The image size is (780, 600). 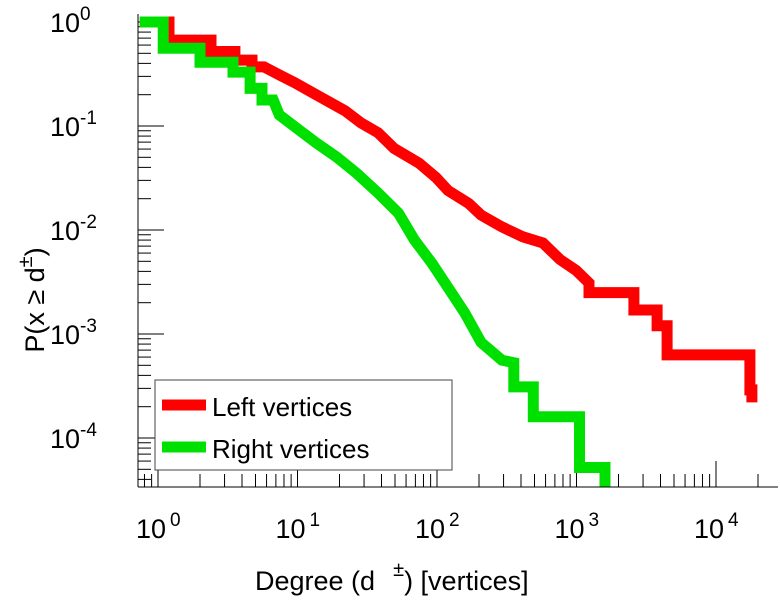 What do you see at coordinates (26, 261) in the screenshot?
I see `y-axis-label-sup: ±` at bounding box center [26, 261].